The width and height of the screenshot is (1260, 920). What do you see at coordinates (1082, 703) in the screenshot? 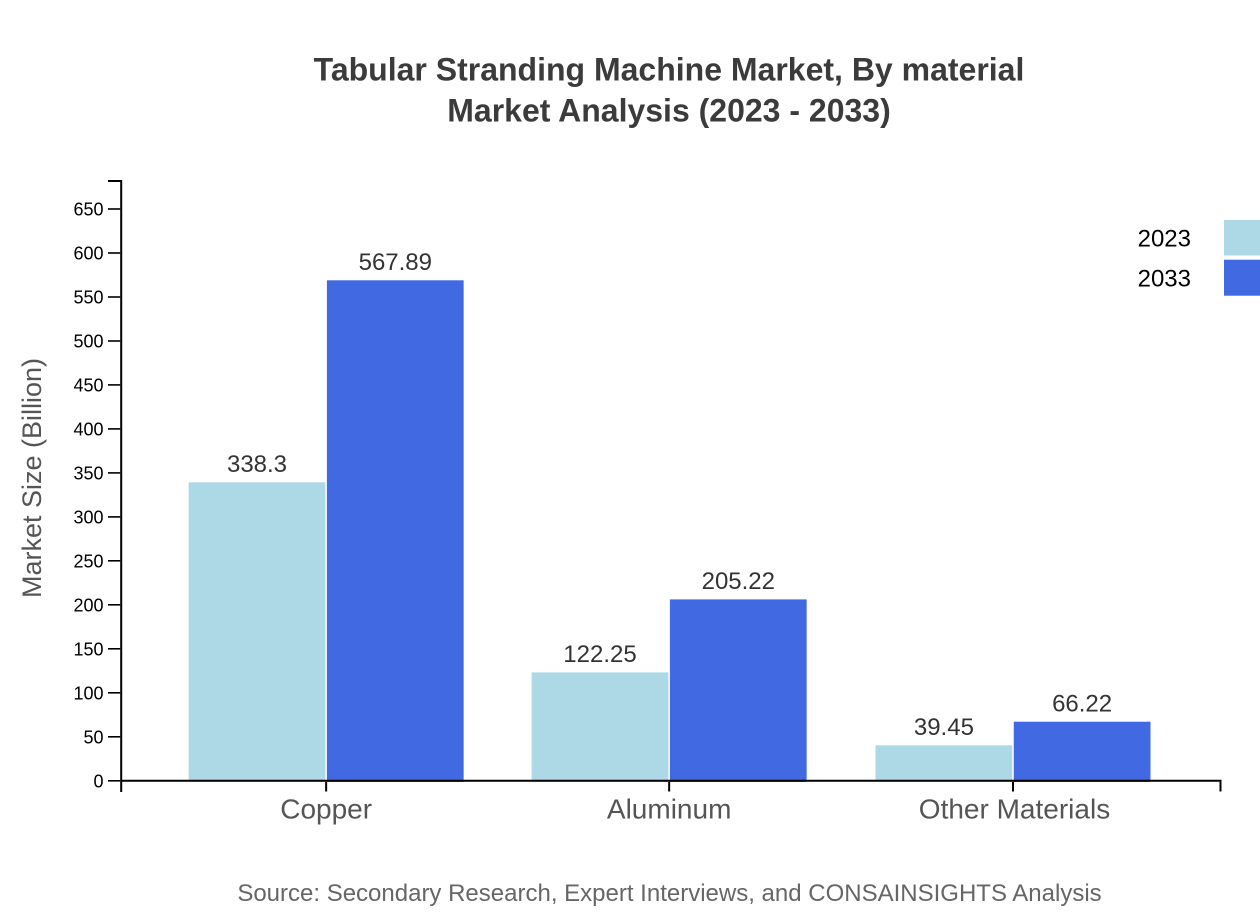
I see `svg-text: 66.22` at bounding box center [1082, 703].